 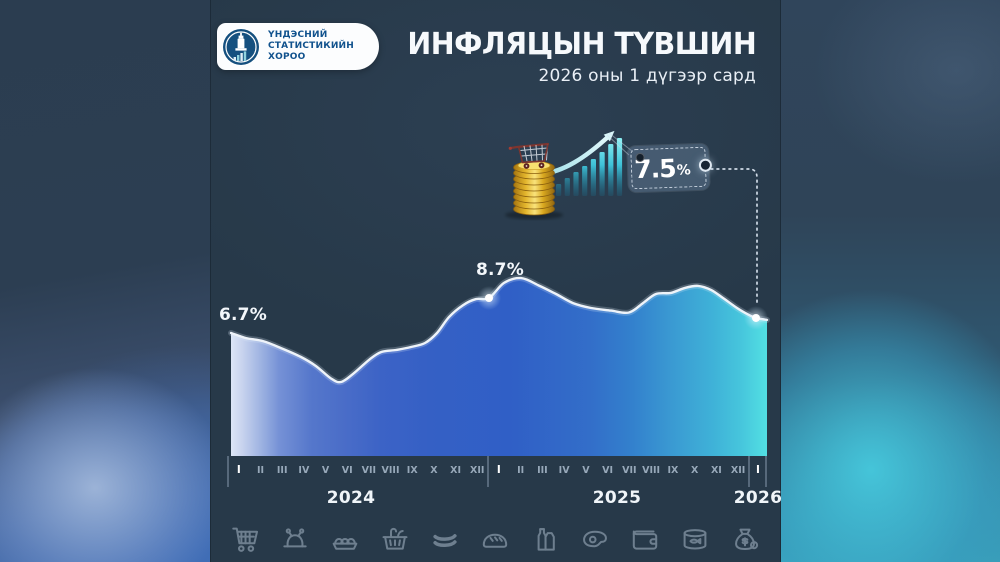 I want to click on rising-inflation-illustration, so click(x=569, y=175).